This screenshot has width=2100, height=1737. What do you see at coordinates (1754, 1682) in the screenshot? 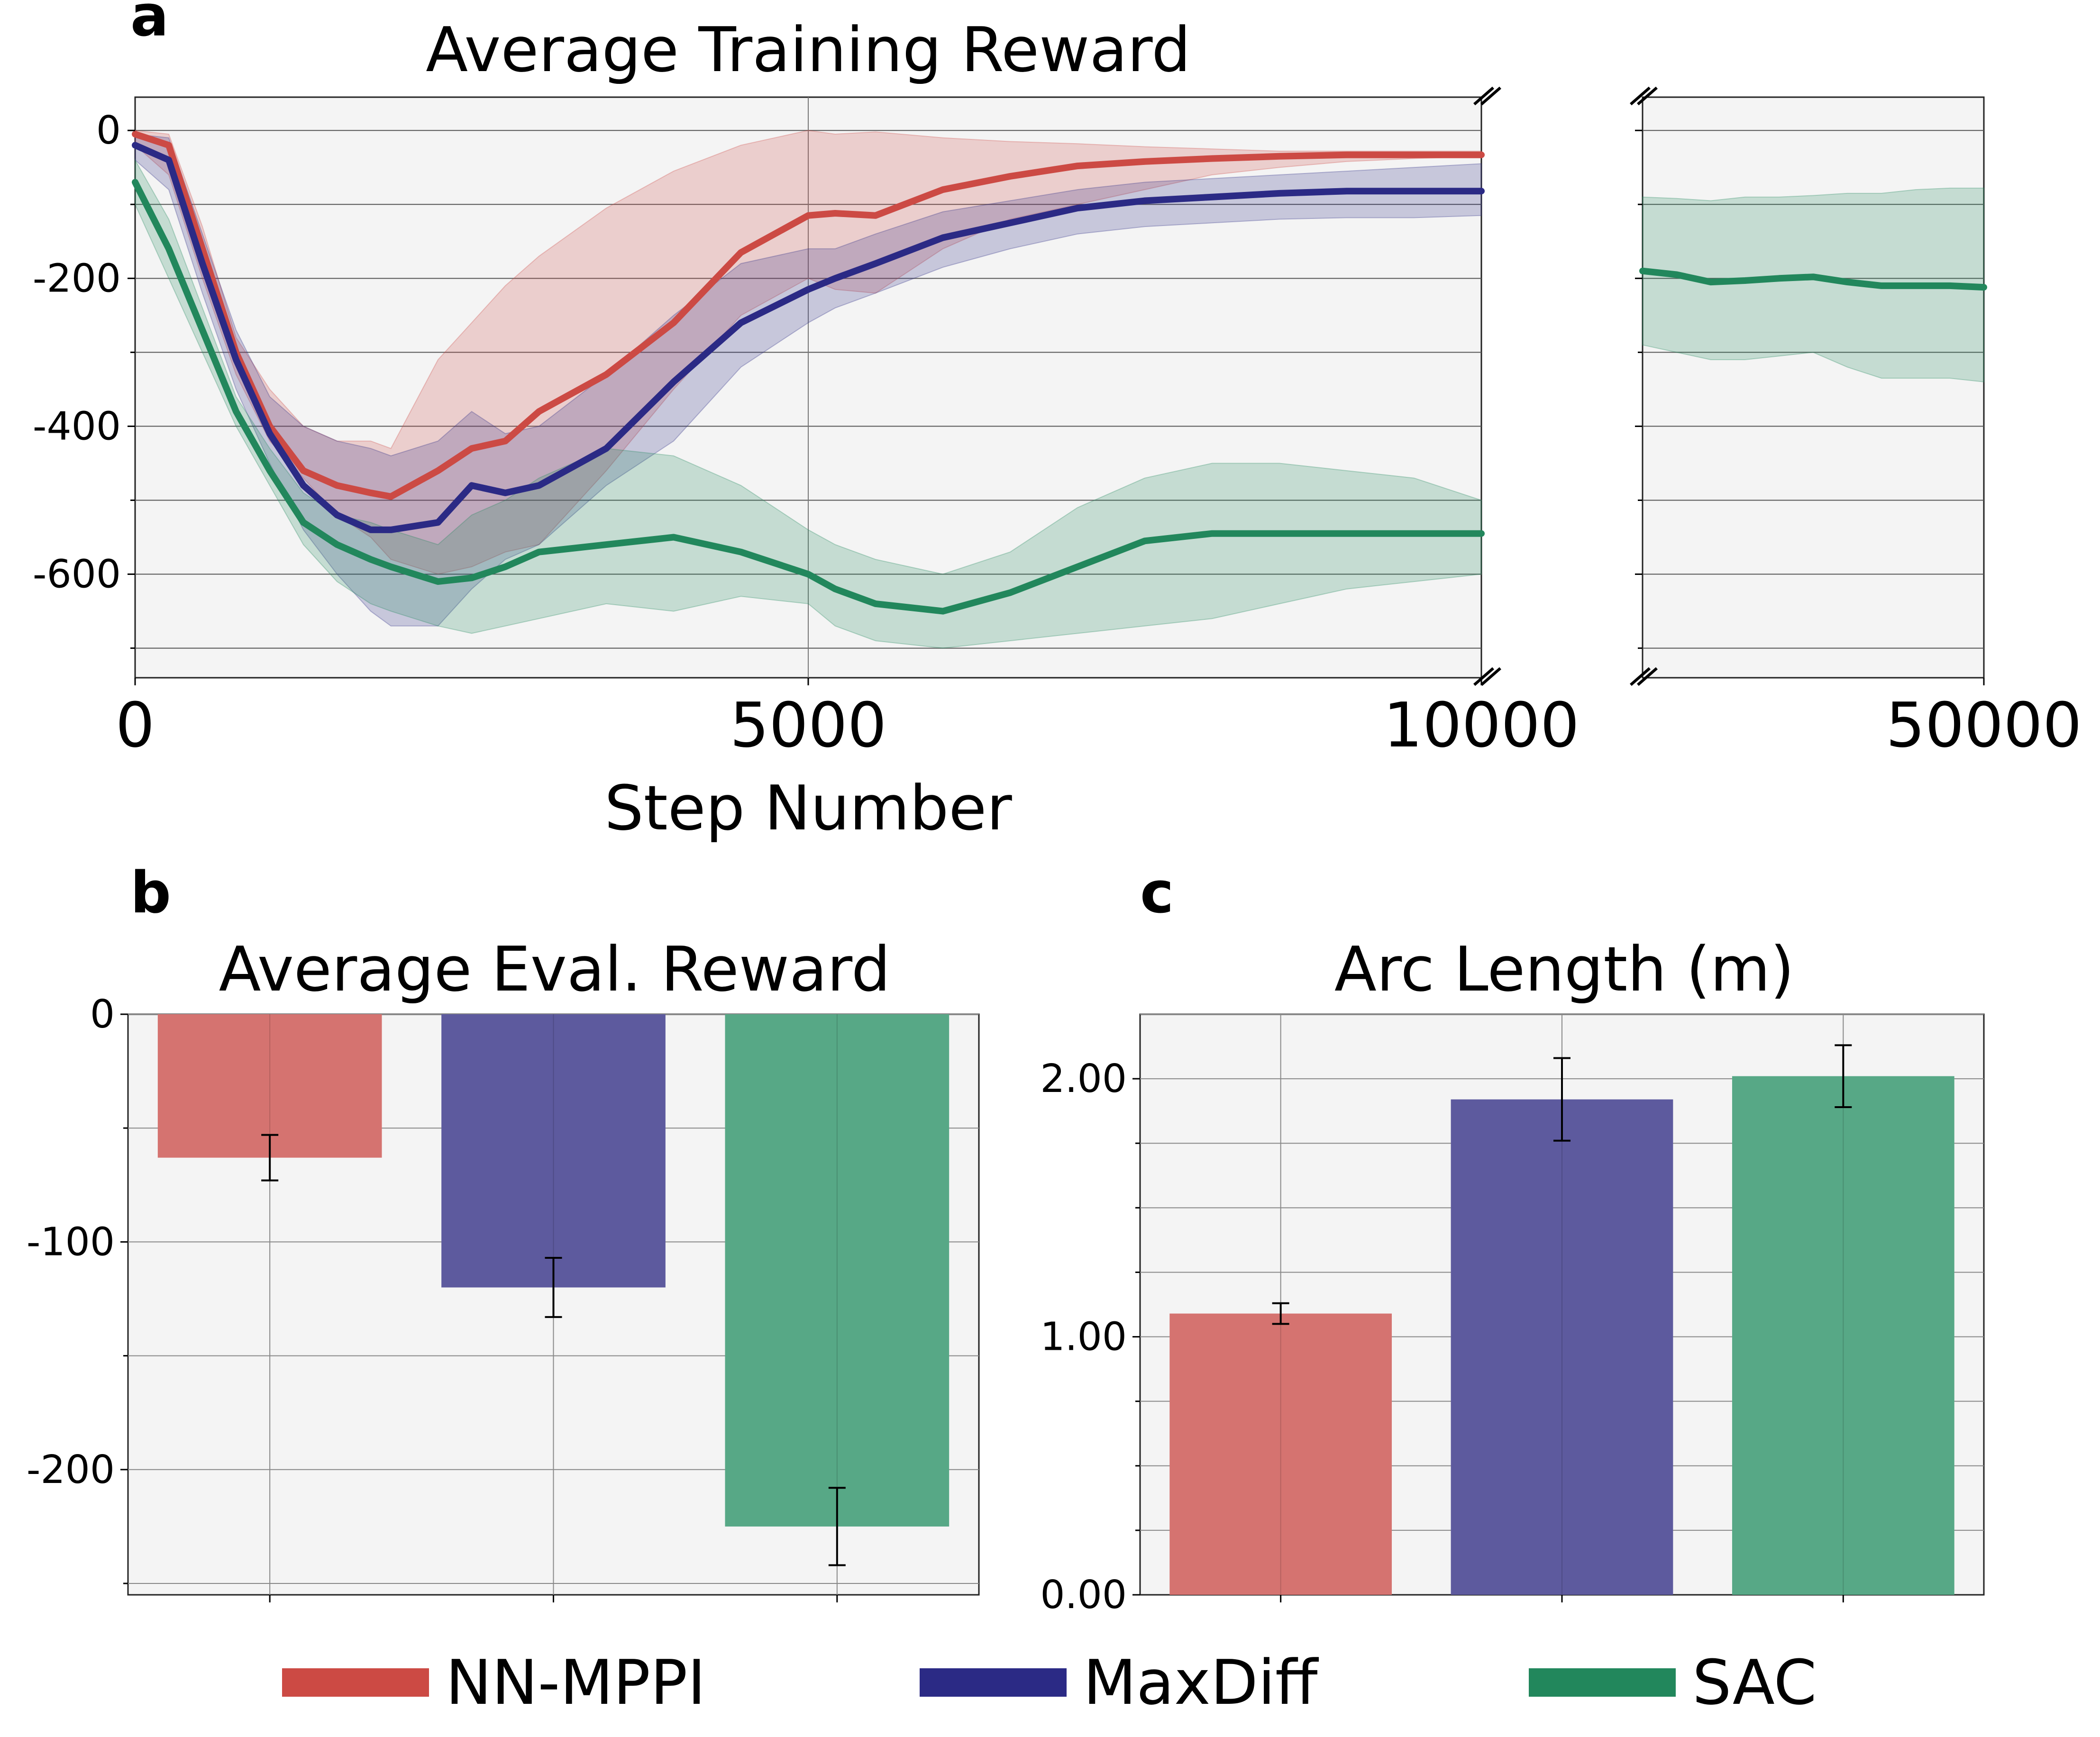
I see `legend-label: SAC` at bounding box center [1754, 1682].